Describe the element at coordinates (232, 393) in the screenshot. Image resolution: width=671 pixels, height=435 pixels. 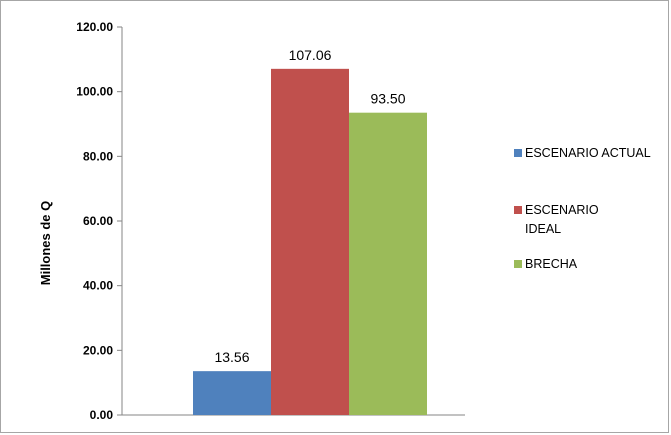
I see `bar-escenario-actual` at that location.